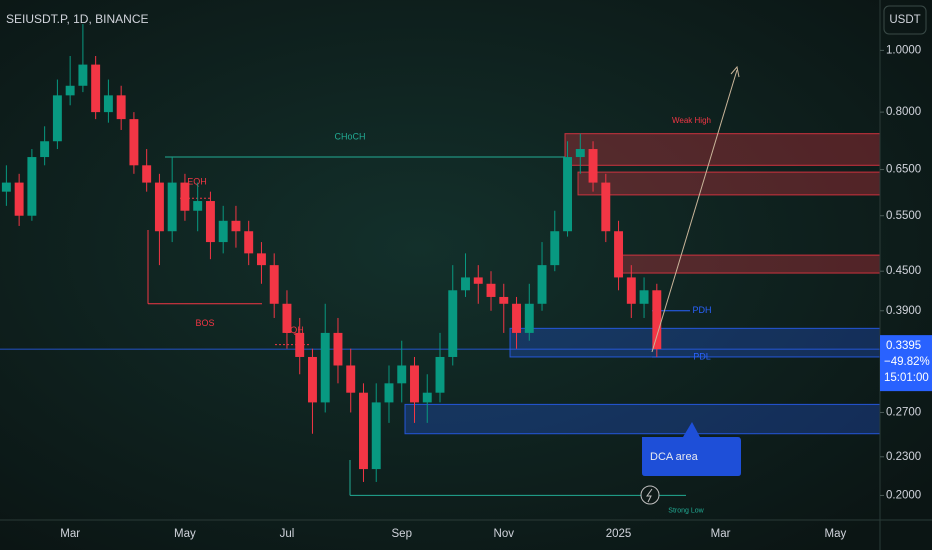 Image resolution: width=932 pixels, height=550 pixels. I want to click on price-tag, so click(906, 363).